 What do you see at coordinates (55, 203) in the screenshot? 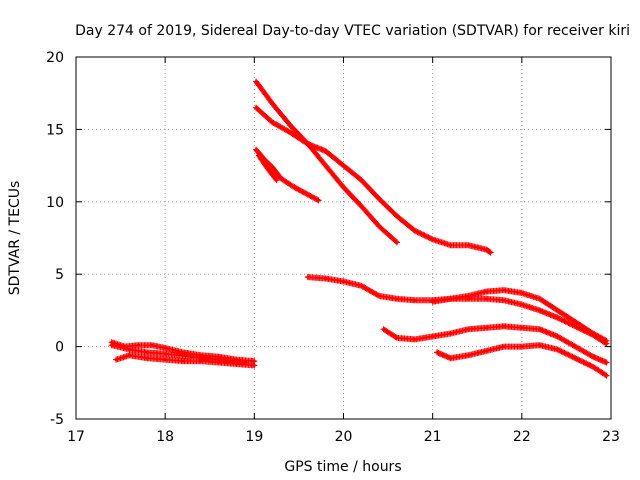
I see `y-tick-label: 10` at bounding box center [55, 203].